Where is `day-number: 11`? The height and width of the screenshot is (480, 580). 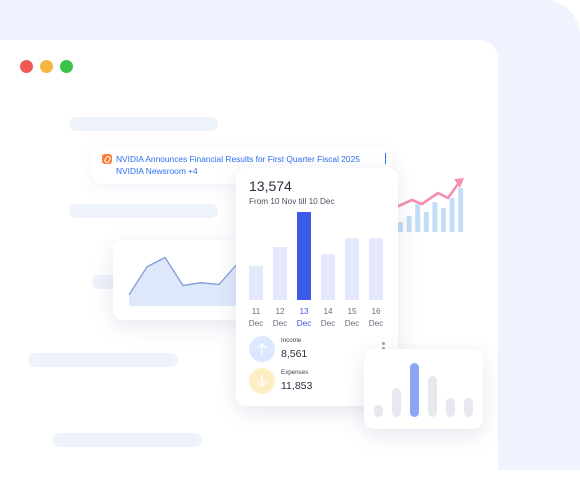
day-number: 11 is located at coordinates (256, 311).